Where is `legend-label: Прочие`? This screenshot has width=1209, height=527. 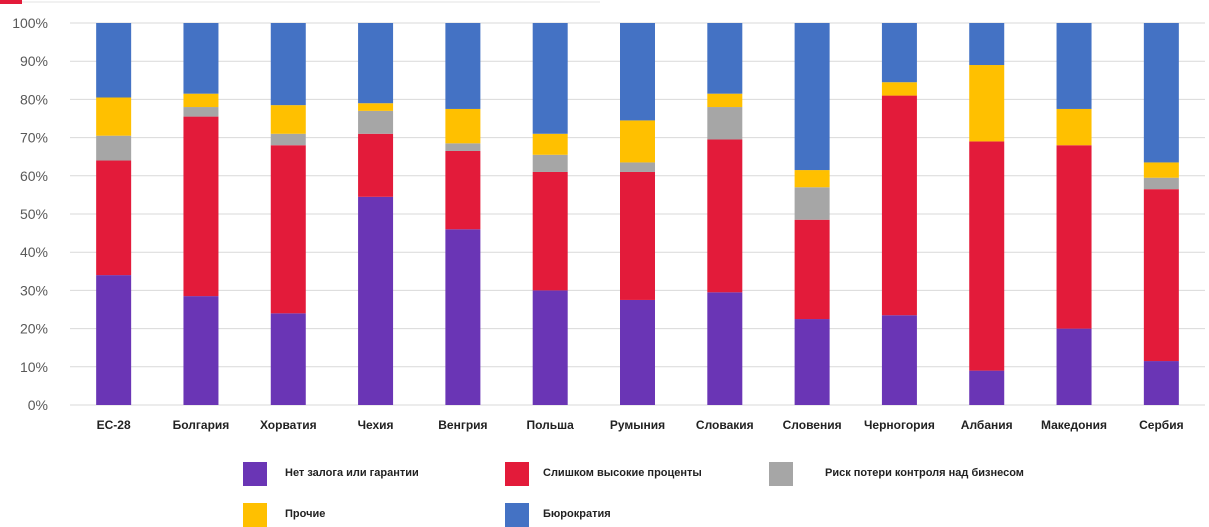 legend-label: Прочие is located at coordinates (305, 514).